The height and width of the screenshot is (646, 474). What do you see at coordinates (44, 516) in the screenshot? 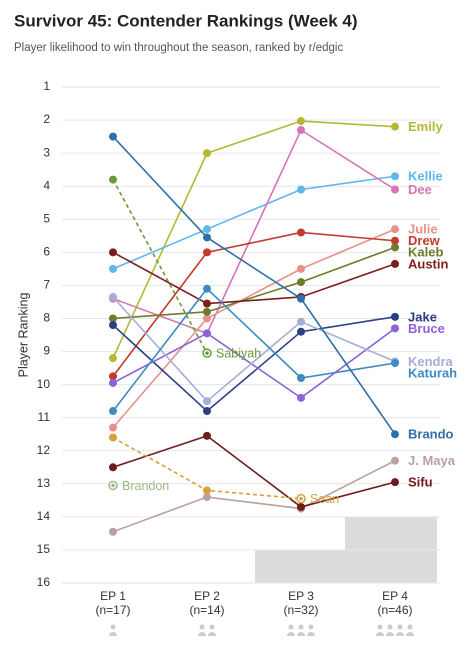
I see `y-tick-label: 14` at bounding box center [44, 516].